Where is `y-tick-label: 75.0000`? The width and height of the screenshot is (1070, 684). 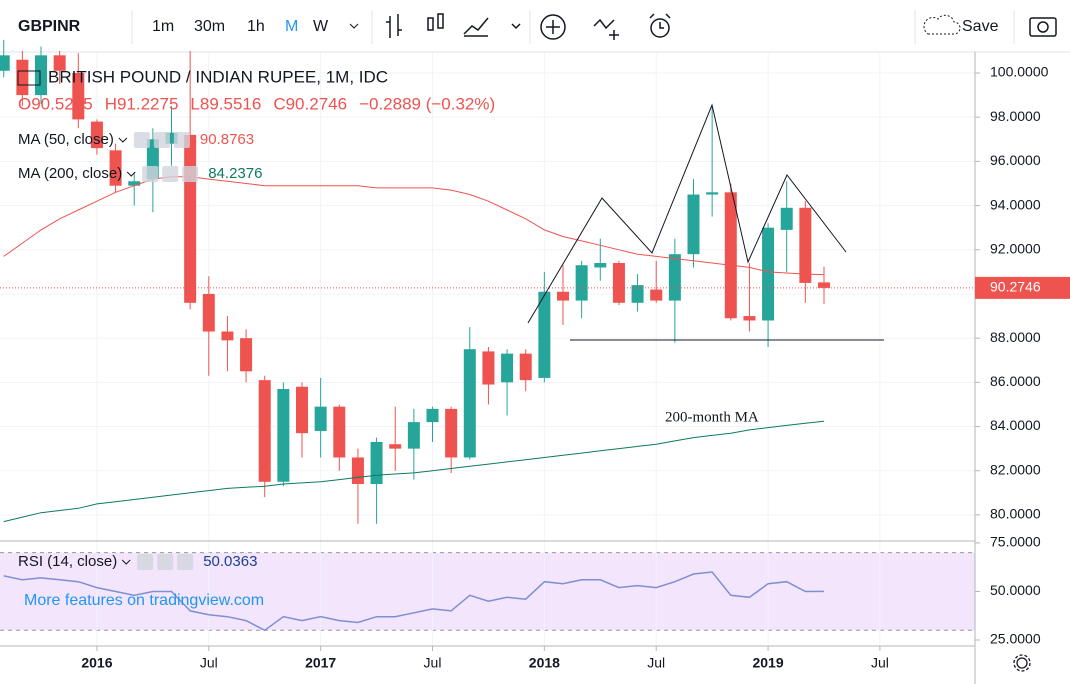
y-tick-label: 75.0000 is located at coordinates (1015, 542).